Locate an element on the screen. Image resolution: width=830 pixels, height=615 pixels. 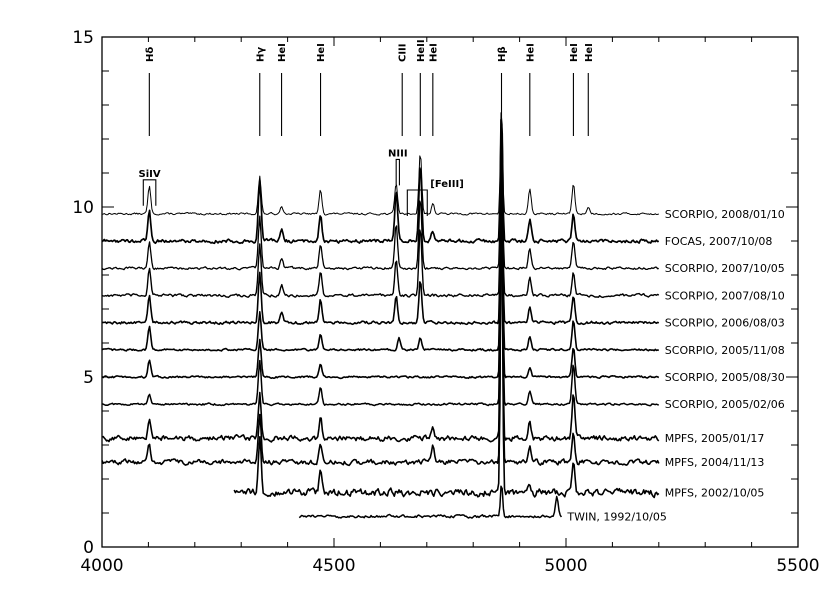
spectrum-label: TWIN, 1992/10/05 is located at coordinates (616, 516).